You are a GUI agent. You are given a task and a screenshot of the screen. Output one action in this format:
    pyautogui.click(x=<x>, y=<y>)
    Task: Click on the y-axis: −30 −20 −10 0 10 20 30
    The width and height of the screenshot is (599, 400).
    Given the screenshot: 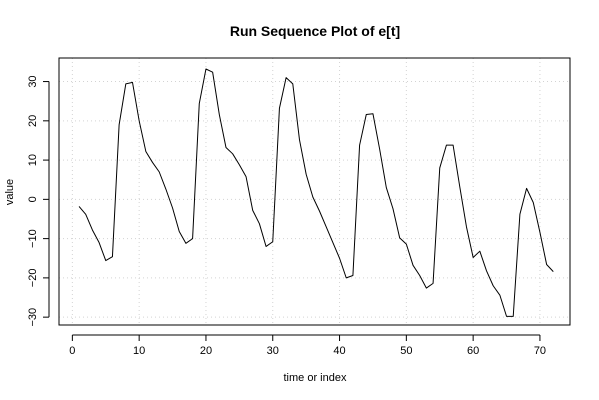 What is the action you would take?
    pyautogui.click(x=38, y=201)
    